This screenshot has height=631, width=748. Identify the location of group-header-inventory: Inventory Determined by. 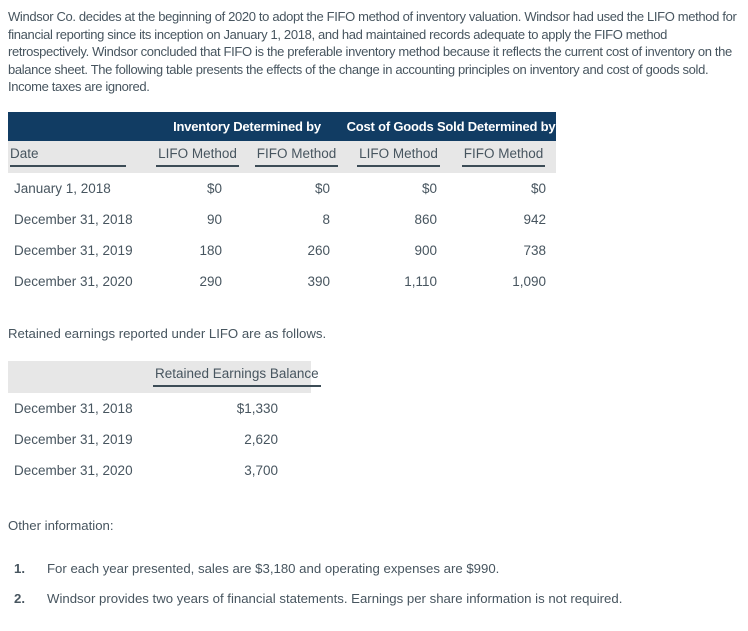
(247, 126).